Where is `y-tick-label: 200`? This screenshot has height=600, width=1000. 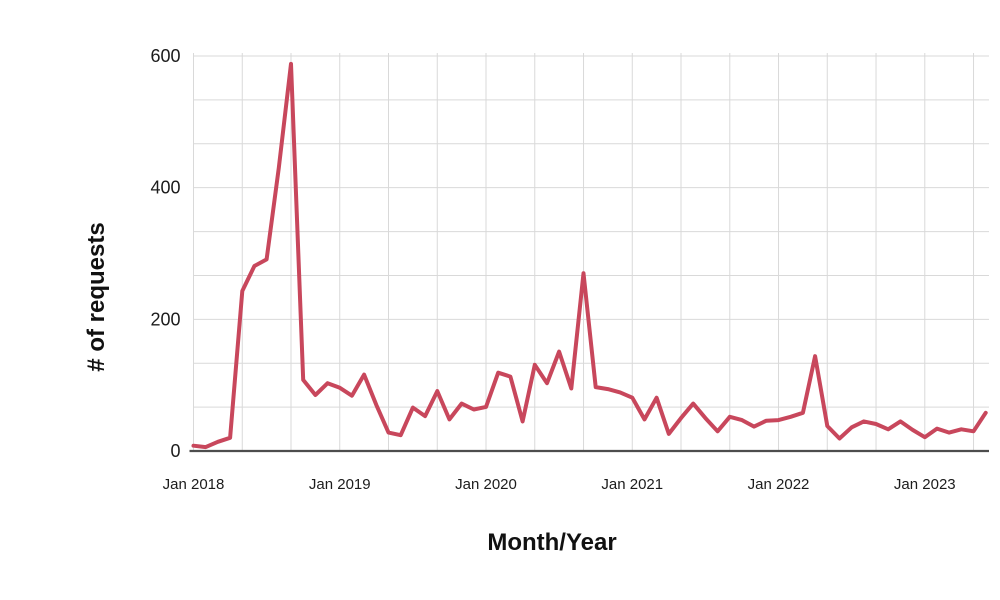 y-tick-label: 200 is located at coordinates (165, 319).